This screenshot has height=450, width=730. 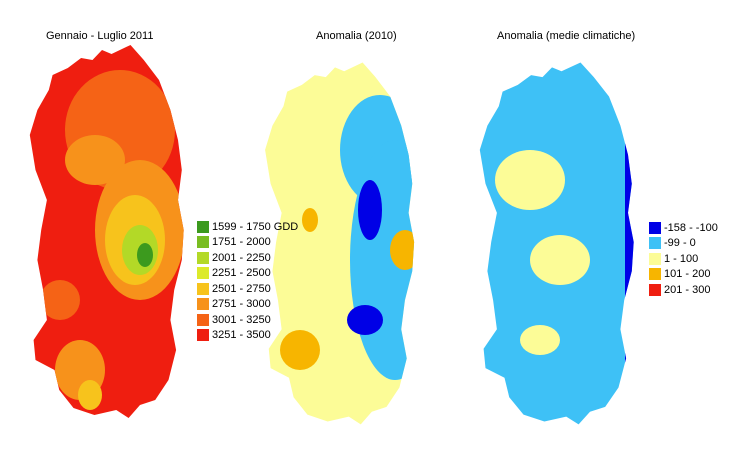 What do you see at coordinates (356, 36) in the screenshot?
I see `map-title-anomaly-2010: Anomalia (2010)` at bounding box center [356, 36].